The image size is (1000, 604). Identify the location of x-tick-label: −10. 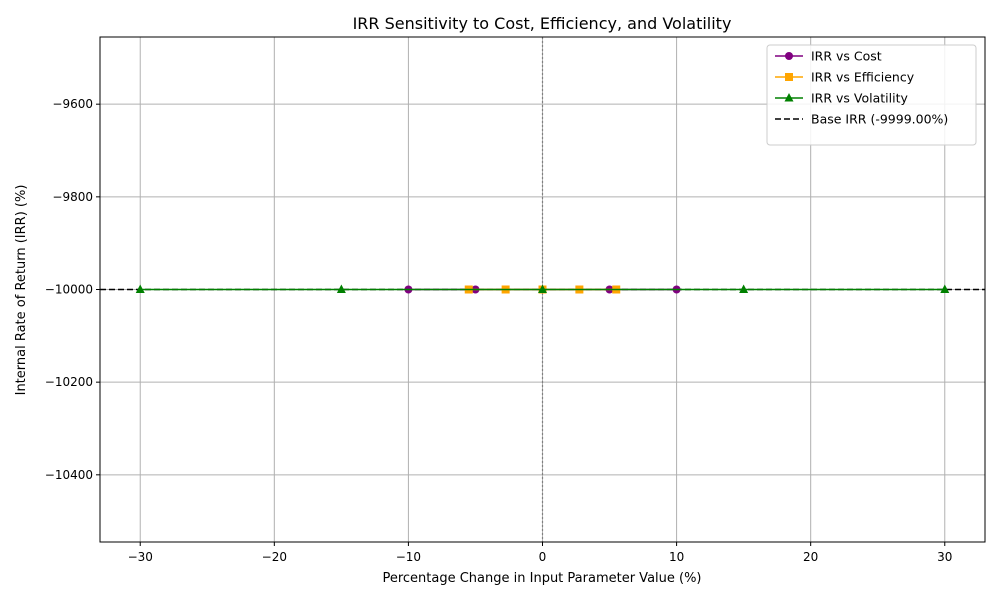
(408, 557).